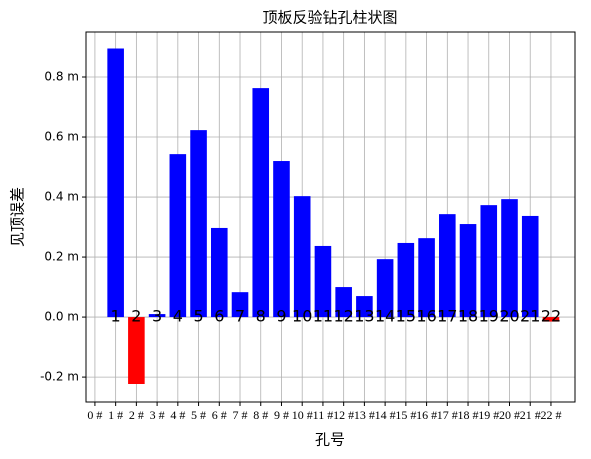 Image resolution: width=591 pixels, height=459 pixels. I want to click on bar-label: 16, so click(426, 316).